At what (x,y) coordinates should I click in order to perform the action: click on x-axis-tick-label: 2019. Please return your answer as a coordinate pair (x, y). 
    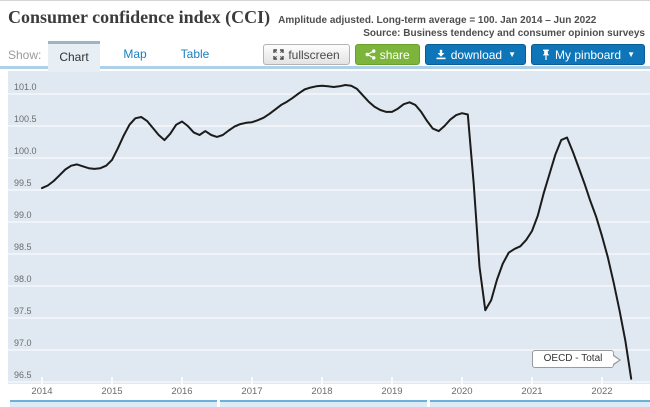
    Looking at the image, I should click on (392, 391).